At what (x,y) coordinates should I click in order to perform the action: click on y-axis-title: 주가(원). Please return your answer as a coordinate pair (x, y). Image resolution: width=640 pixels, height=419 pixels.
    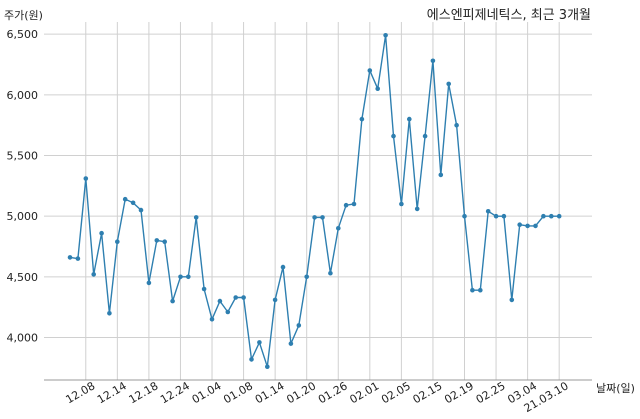
    Looking at the image, I should click on (23, 15).